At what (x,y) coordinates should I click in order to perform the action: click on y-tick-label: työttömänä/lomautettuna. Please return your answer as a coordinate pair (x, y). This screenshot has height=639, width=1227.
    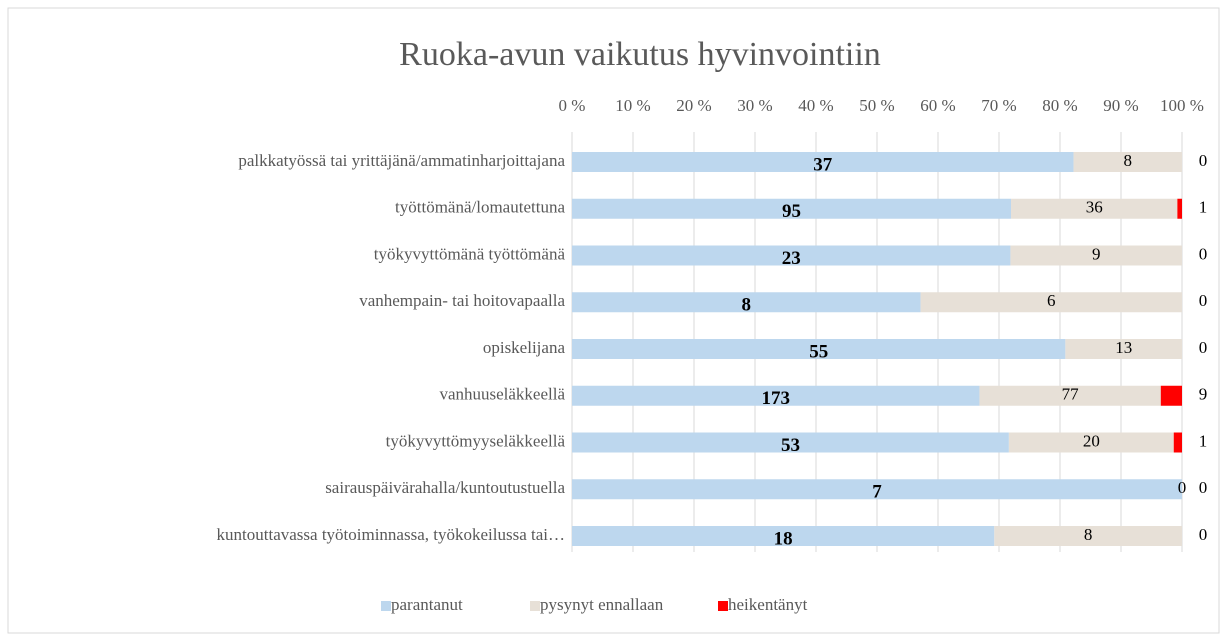
    Looking at the image, I should click on (480, 207).